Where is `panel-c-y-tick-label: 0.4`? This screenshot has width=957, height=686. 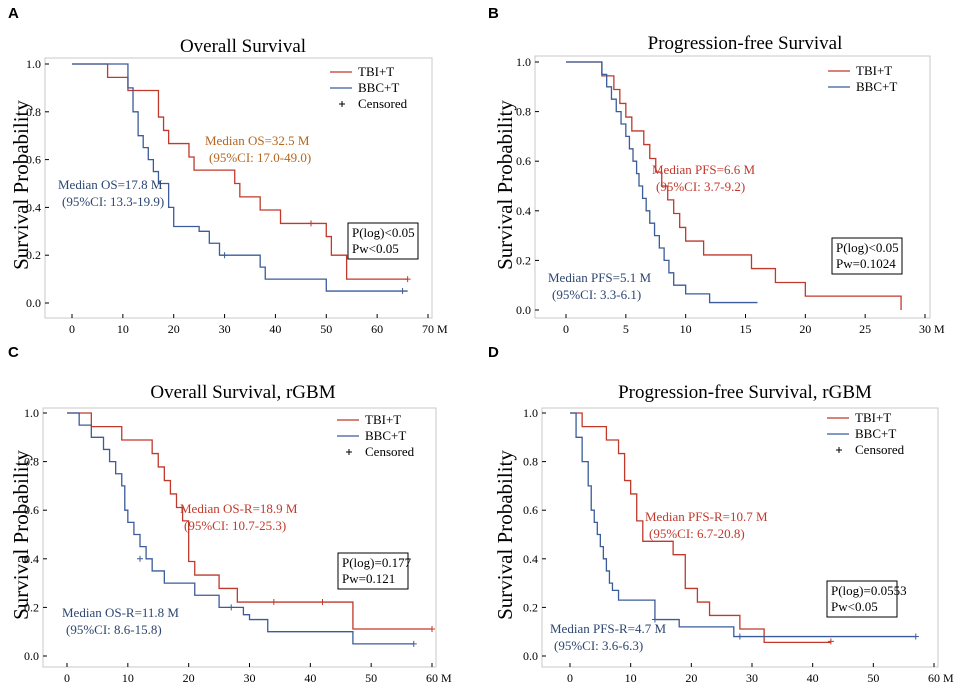 panel-c-y-tick-label: 0.4 is located at coordinates (31, 559).